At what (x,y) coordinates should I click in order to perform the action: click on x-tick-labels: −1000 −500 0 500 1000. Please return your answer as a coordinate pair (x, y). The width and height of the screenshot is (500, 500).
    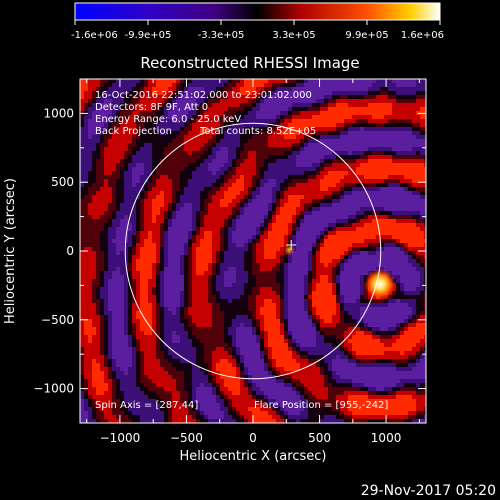
    Looking at the image, I should click on (251, 438).